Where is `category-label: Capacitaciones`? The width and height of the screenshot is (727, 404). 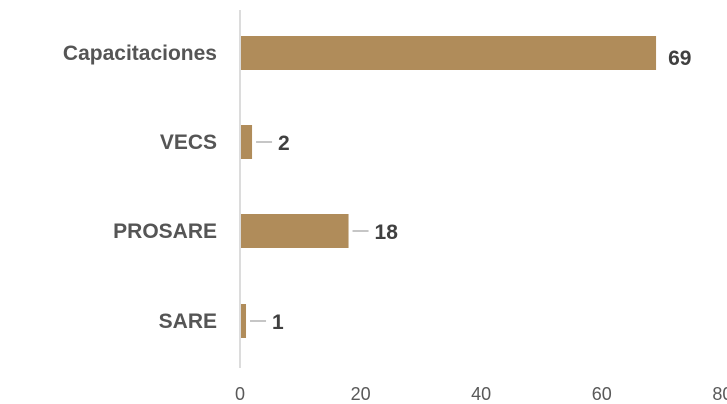 category-label: Capacitaciones is located at coordinates (140, 53).